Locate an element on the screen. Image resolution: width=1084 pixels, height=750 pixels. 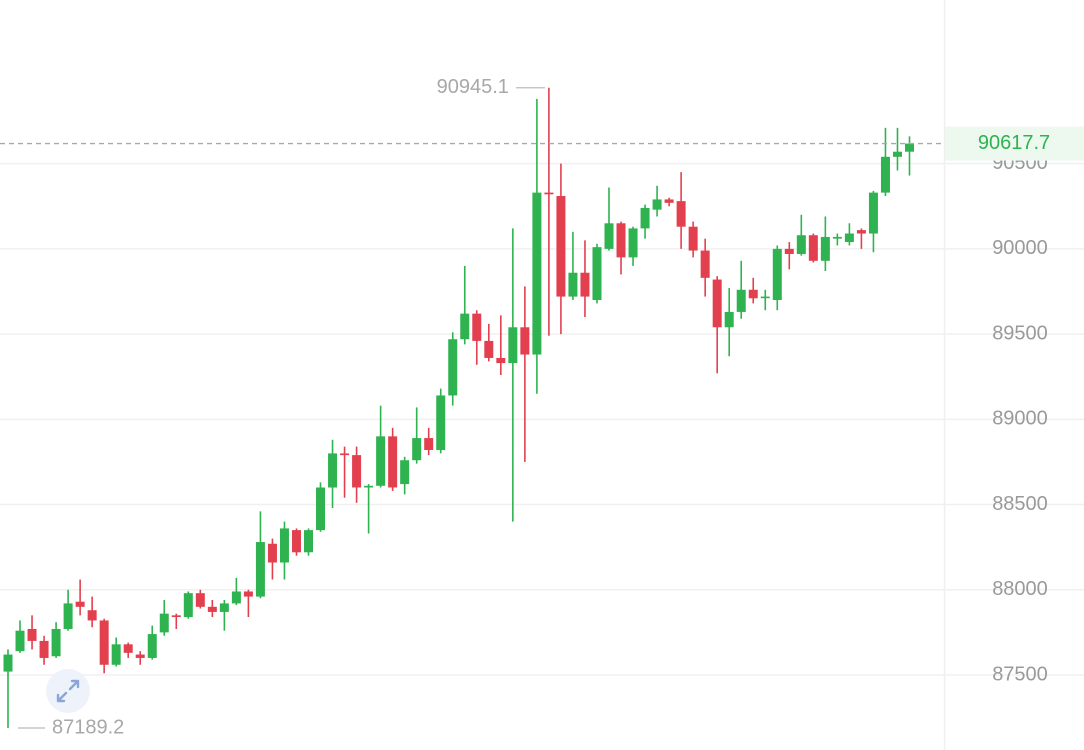
last-price-label: 90617.7 is located at coordinates (1014, 143).